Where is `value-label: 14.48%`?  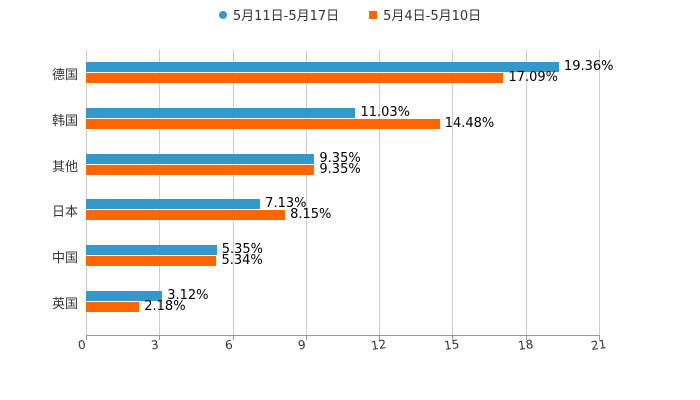 value-label: 14.48% is located at coordinates (469, 123).